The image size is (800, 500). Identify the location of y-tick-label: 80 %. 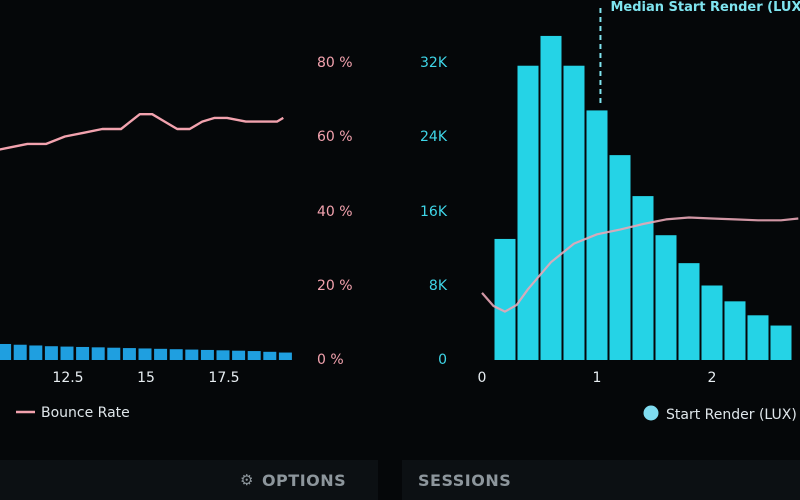
(335, 63).